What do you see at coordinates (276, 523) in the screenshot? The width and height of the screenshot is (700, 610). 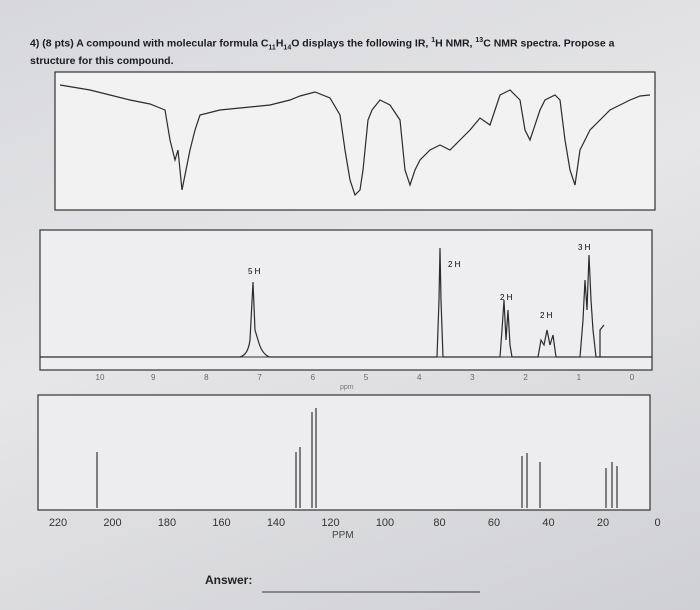 I see `axis-label: 140` at bounding box center [276, 523].